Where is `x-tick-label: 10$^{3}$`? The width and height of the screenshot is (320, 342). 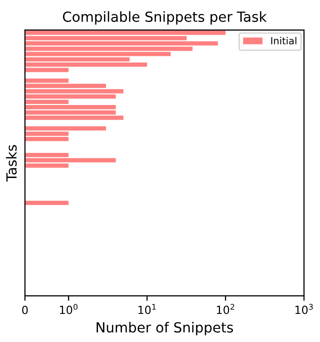
x-tick-label: 10$^{3}$ is located at coordinates (304, 309).